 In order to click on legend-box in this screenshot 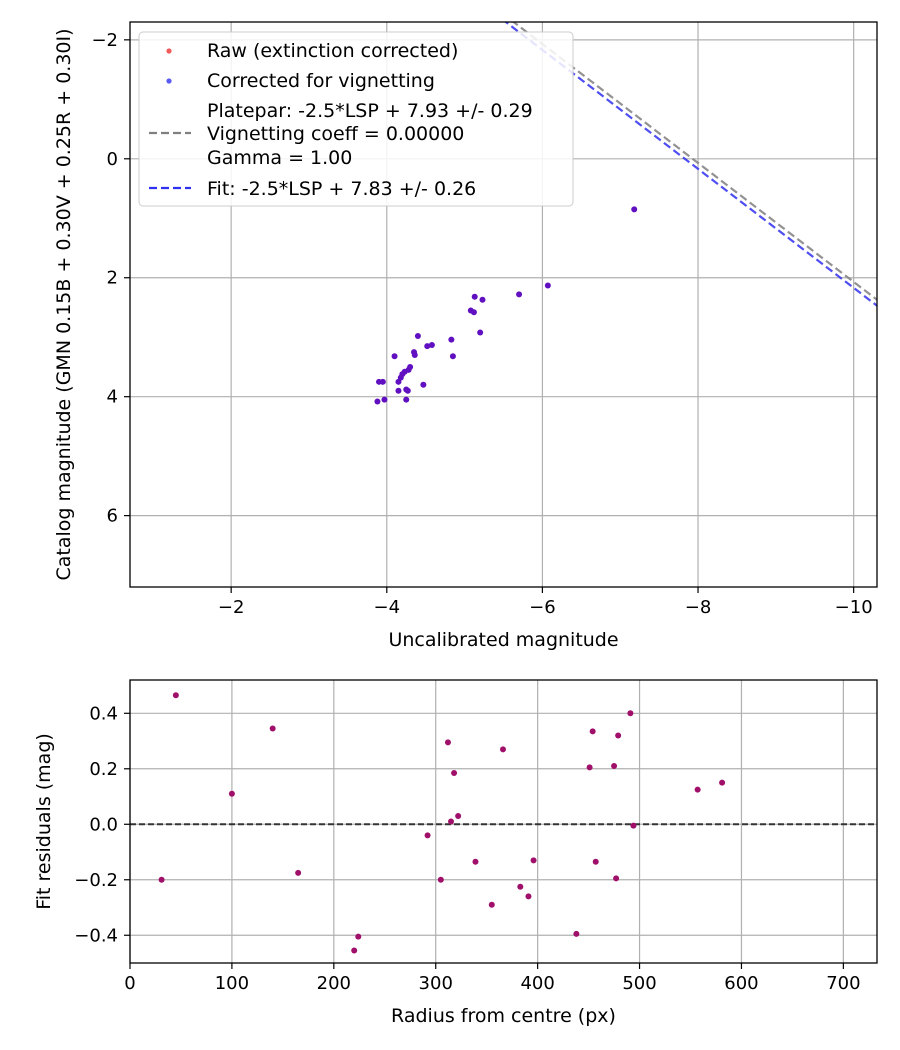, I will do `click(356, 119)`.